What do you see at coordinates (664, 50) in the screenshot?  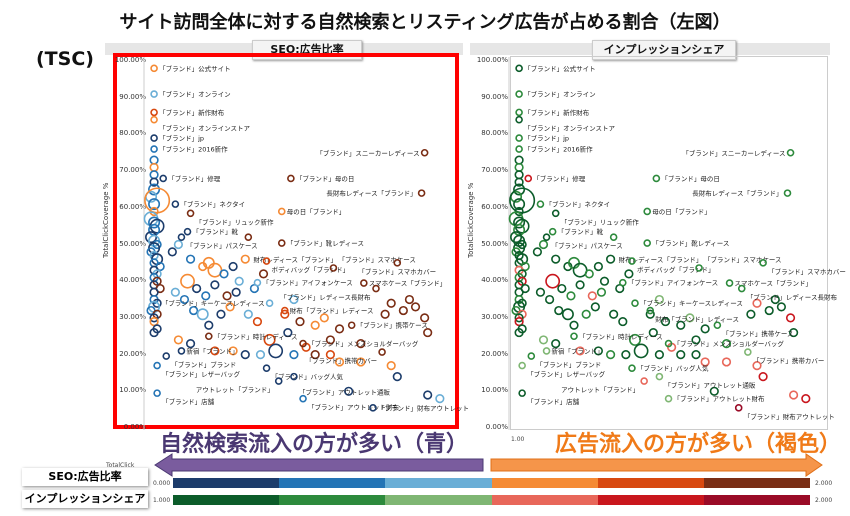 I see `tab-impression-share: インプレッションシェア` at bounding box center [664, 50].